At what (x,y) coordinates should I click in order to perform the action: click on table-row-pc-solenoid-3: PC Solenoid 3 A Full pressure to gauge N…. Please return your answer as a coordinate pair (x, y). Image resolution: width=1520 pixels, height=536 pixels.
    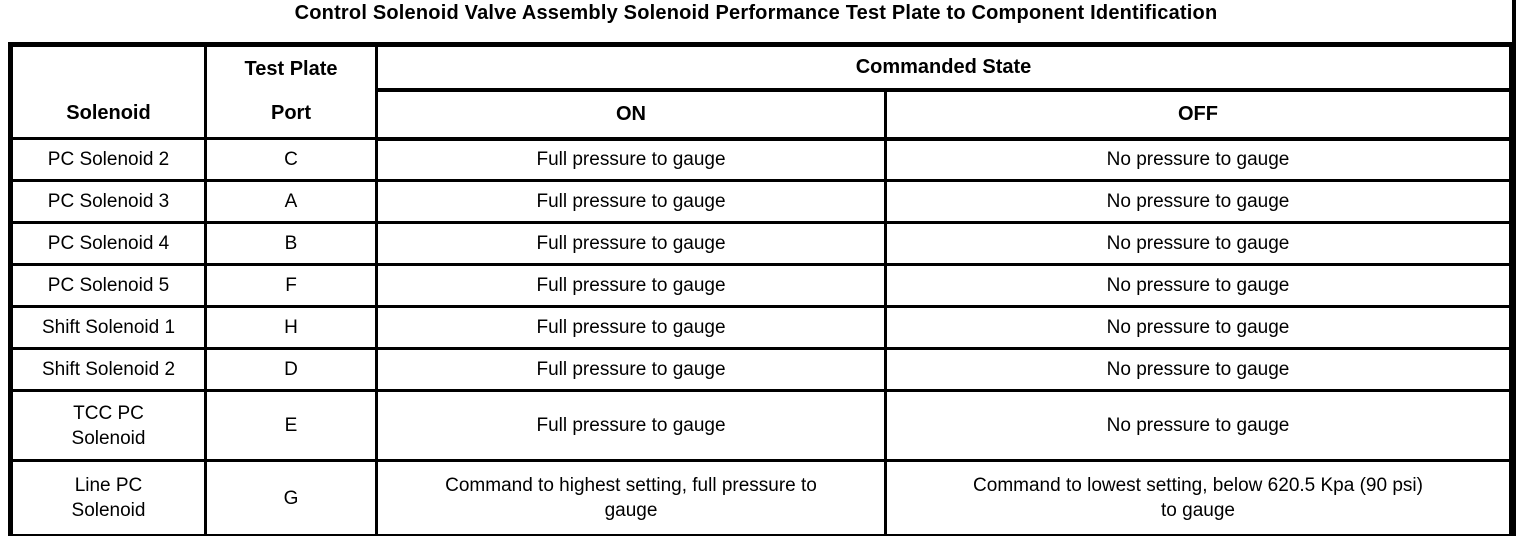
    Looking at the image, I should click on (761, 201).